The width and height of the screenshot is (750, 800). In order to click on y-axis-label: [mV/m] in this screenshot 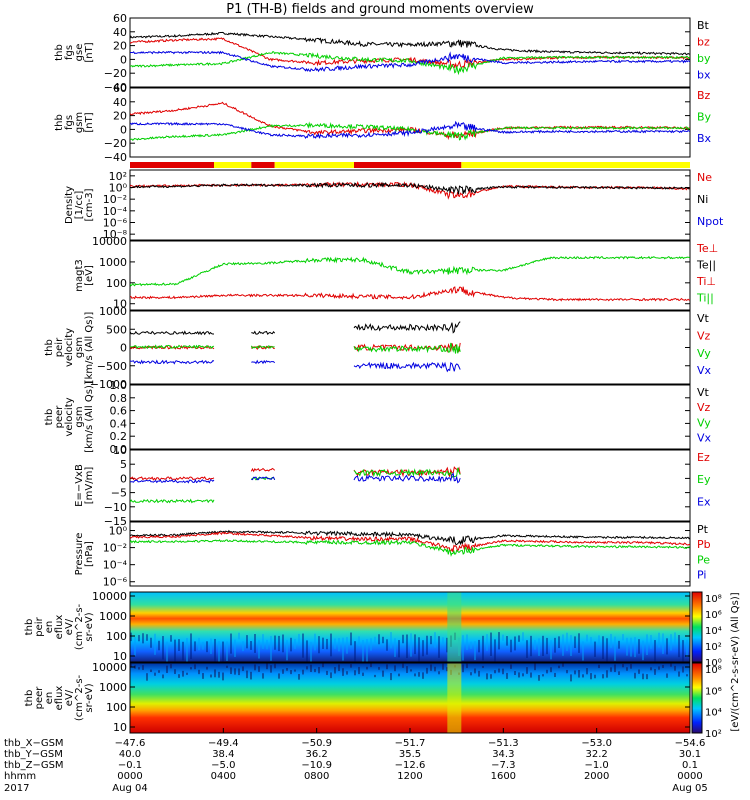, I will do `click(89, 486)`.